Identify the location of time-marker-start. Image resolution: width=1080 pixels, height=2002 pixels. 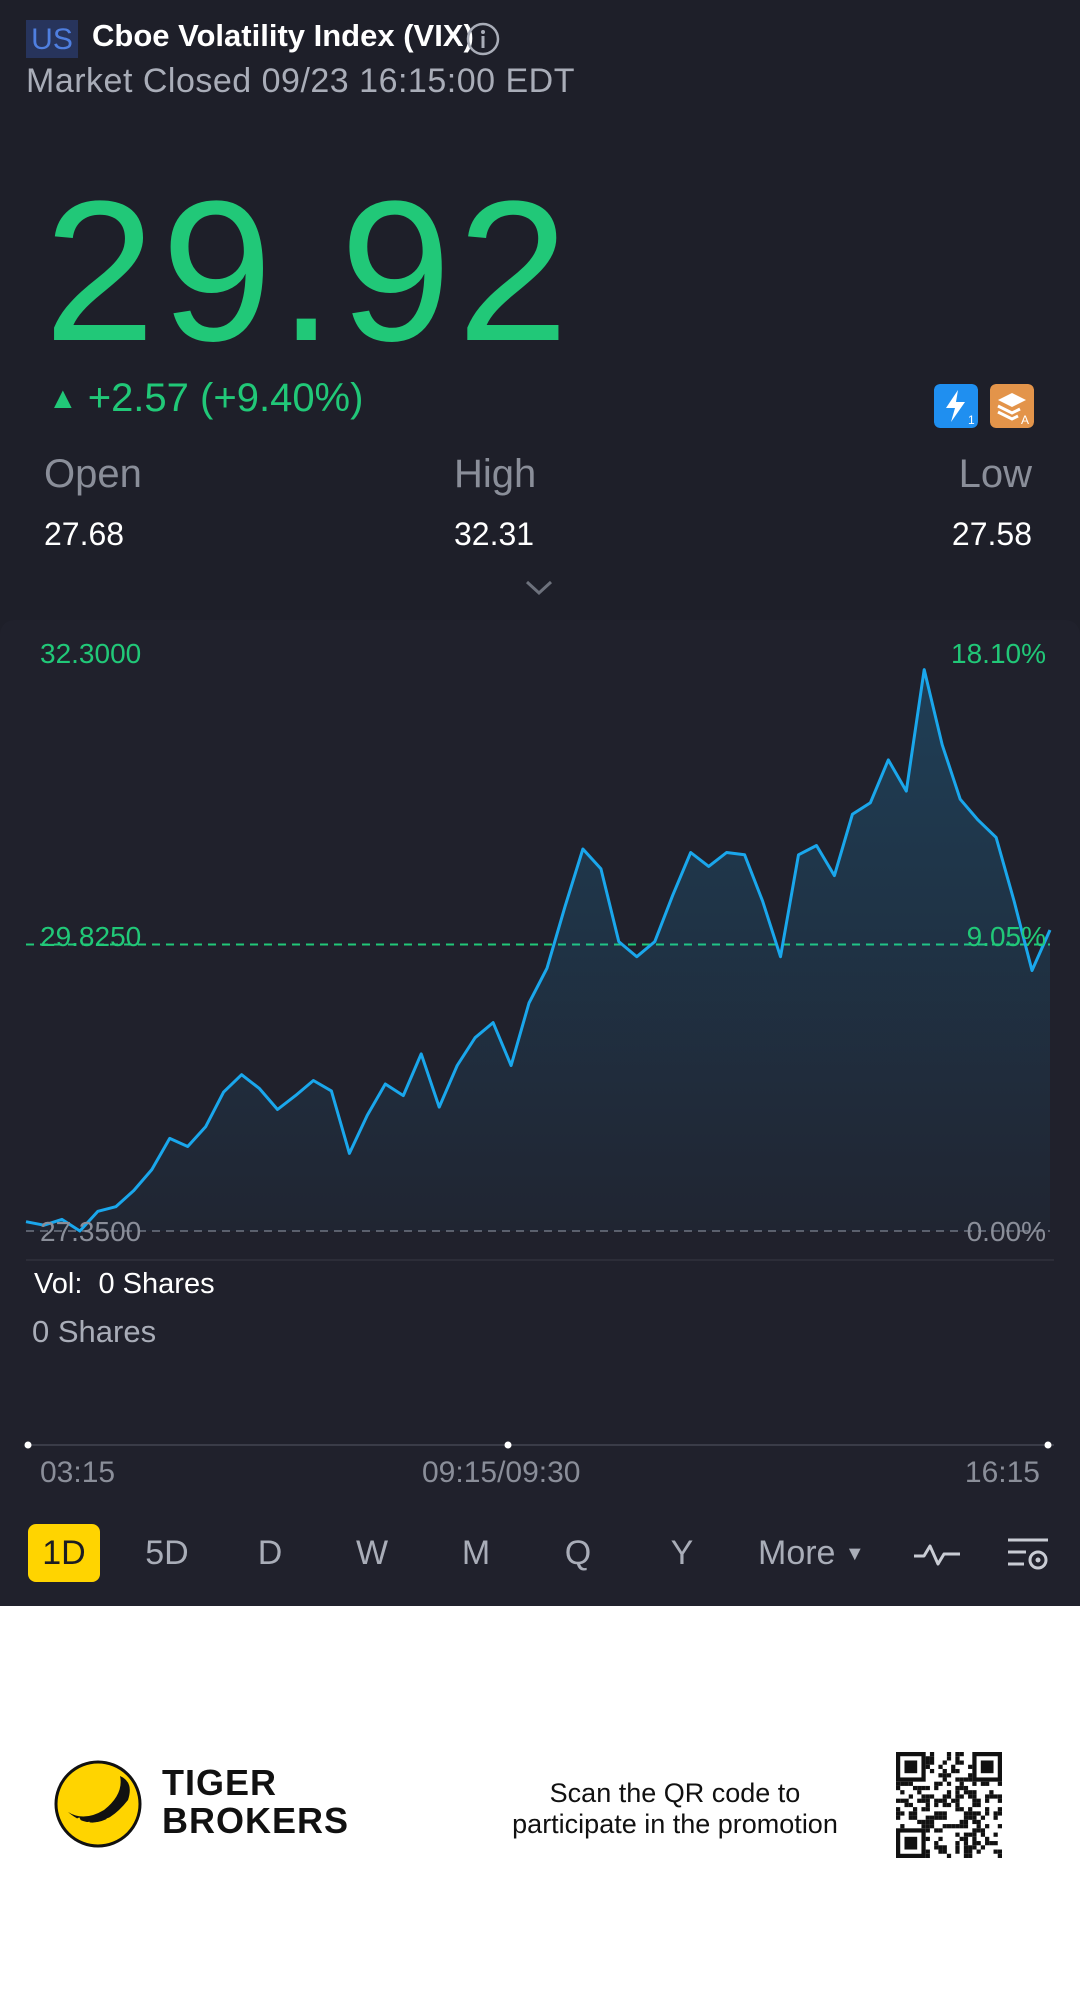
(28, 1445).